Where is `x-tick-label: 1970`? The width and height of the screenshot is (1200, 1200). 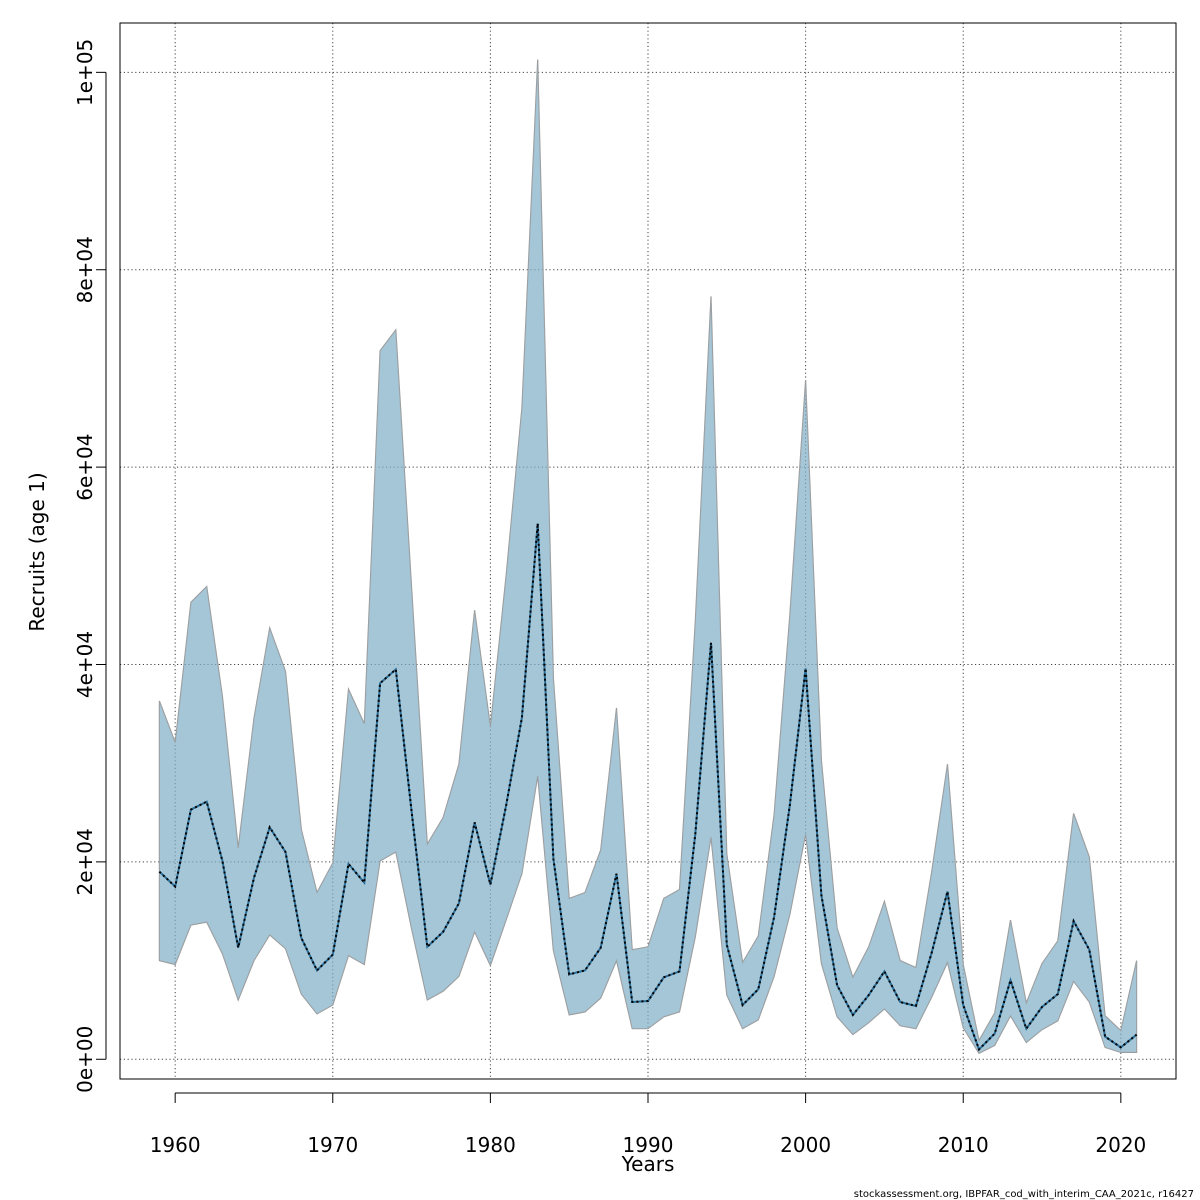 x-tick-label: 1970 is located at coordinates (332, 1145).